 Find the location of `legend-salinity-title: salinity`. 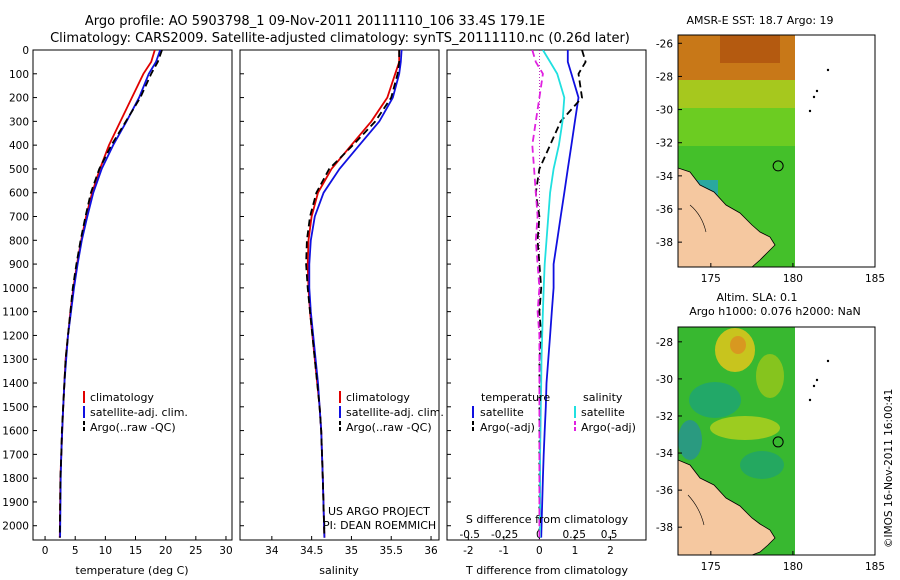

legend-salinity-title: salinity is located at coordinates (603, 397).